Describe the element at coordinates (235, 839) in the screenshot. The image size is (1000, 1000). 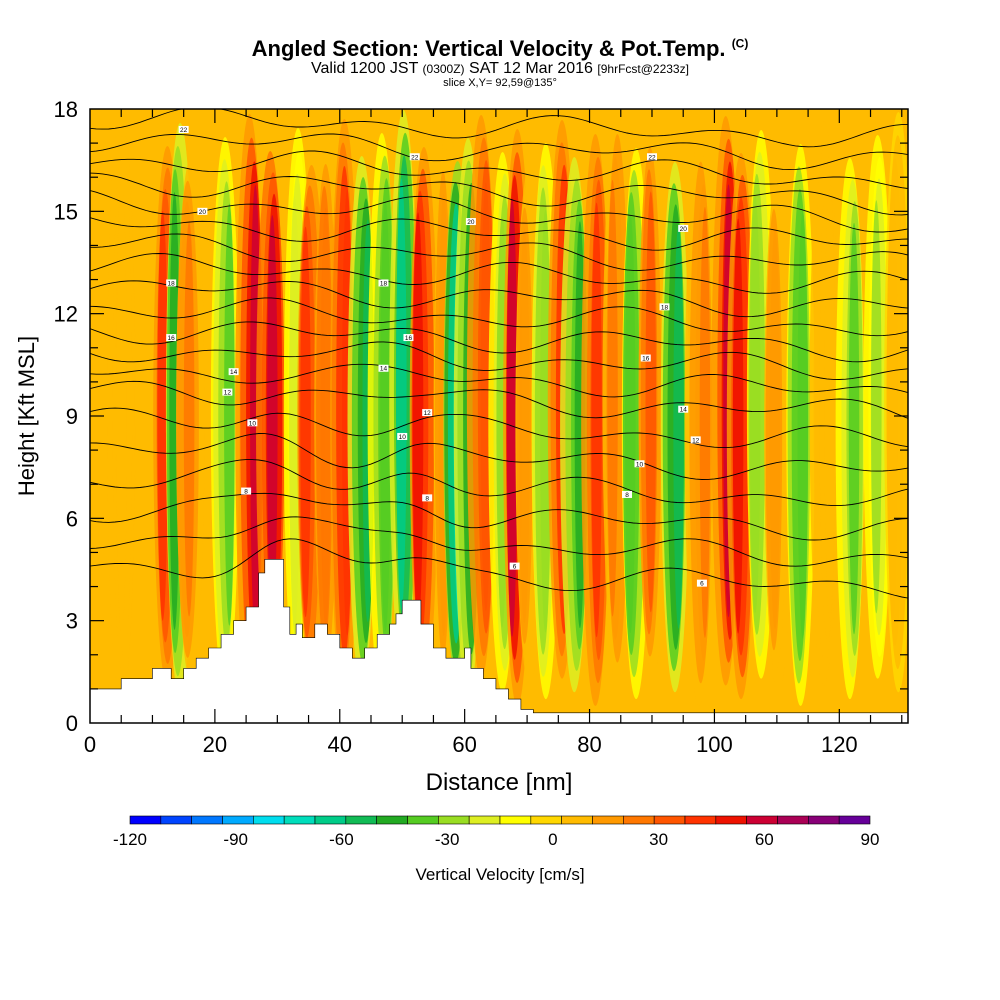
I see `colorbar-tick-label: -90` at that location.